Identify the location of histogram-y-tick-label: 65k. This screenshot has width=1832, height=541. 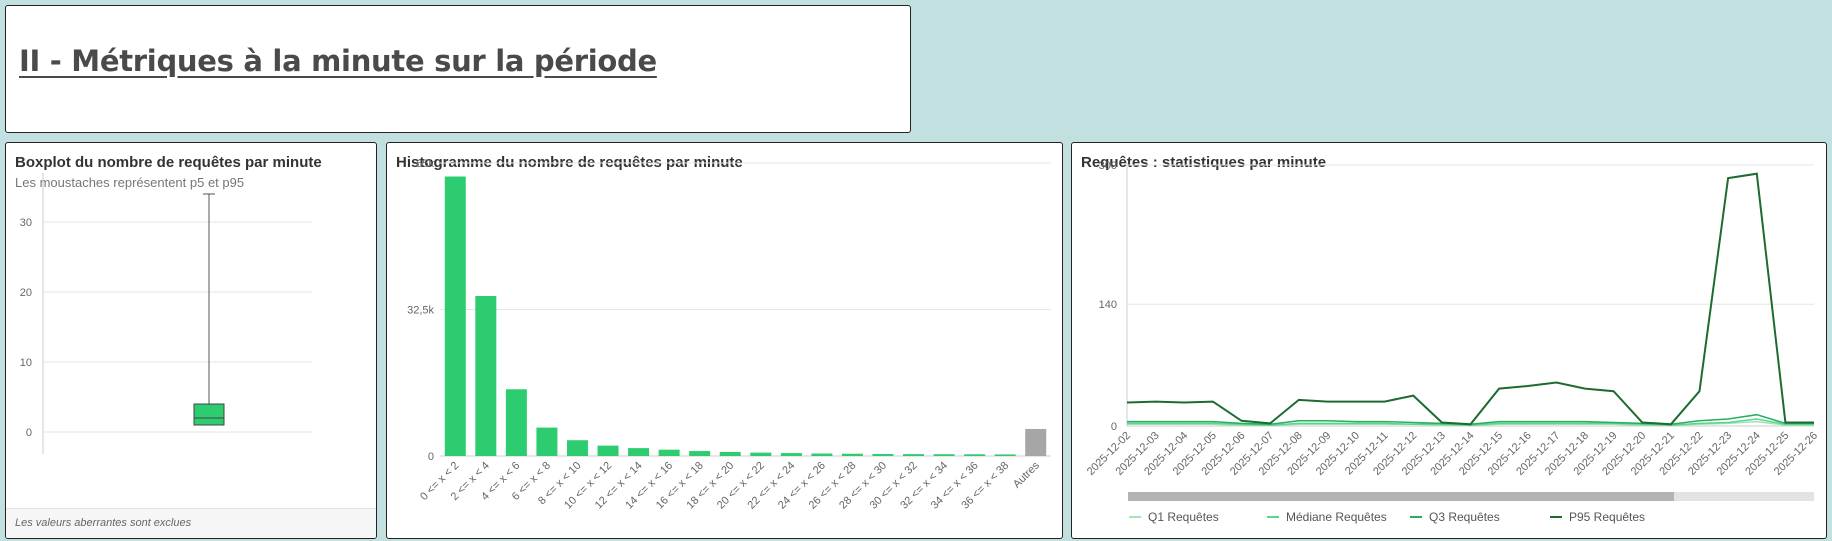
(425, 164).